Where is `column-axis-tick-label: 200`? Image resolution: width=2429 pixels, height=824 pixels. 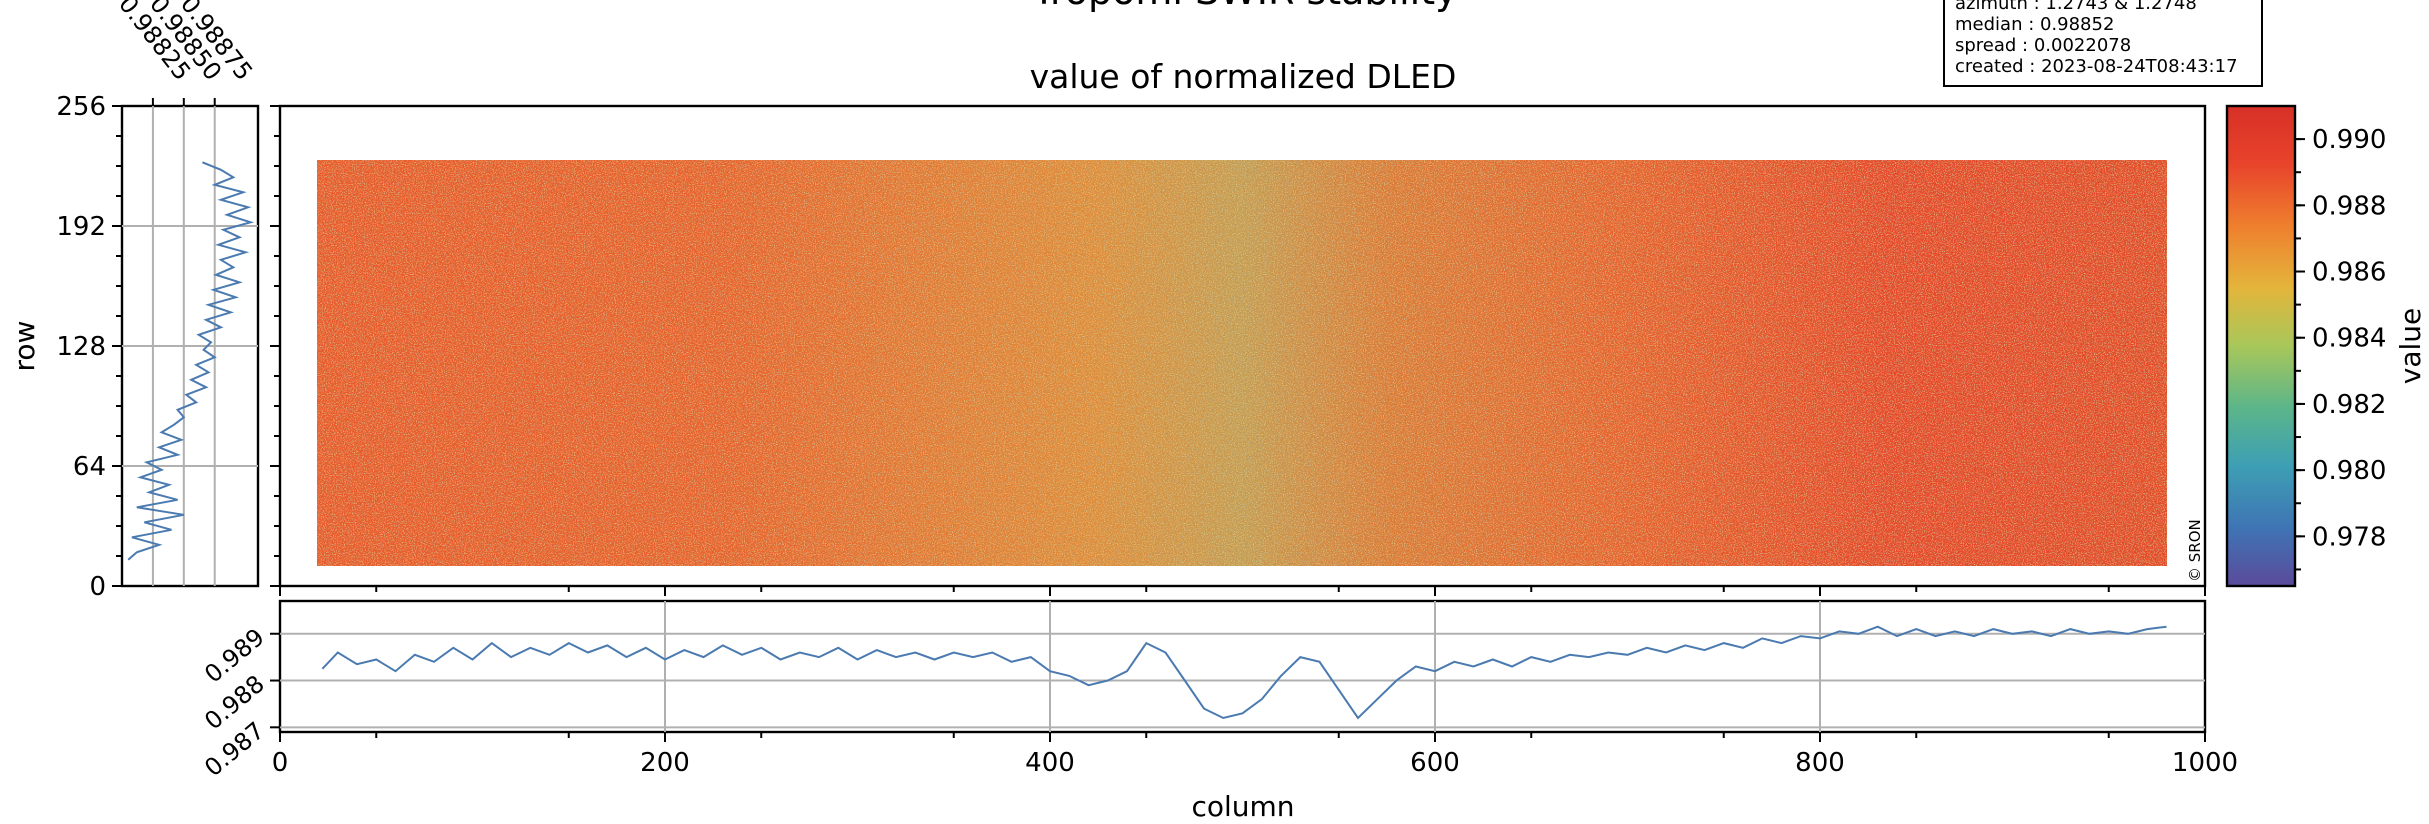
column-axis-tick-label: 200 is located at coordinates (665, 763).